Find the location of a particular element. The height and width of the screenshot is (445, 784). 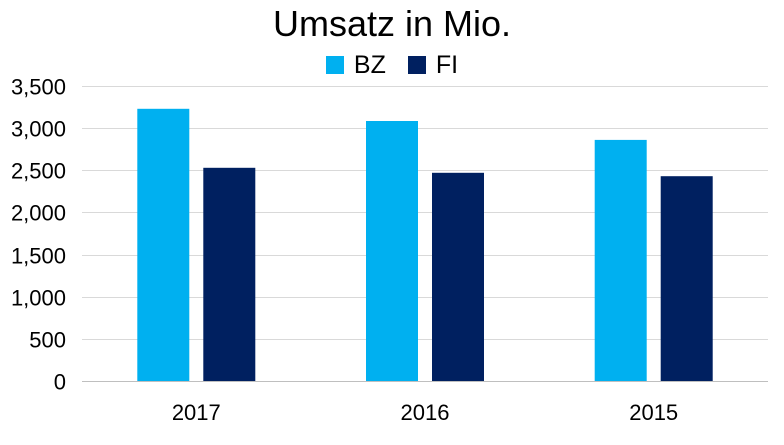

y-tick-label: 1,000 is located at coordinates (38, 298).